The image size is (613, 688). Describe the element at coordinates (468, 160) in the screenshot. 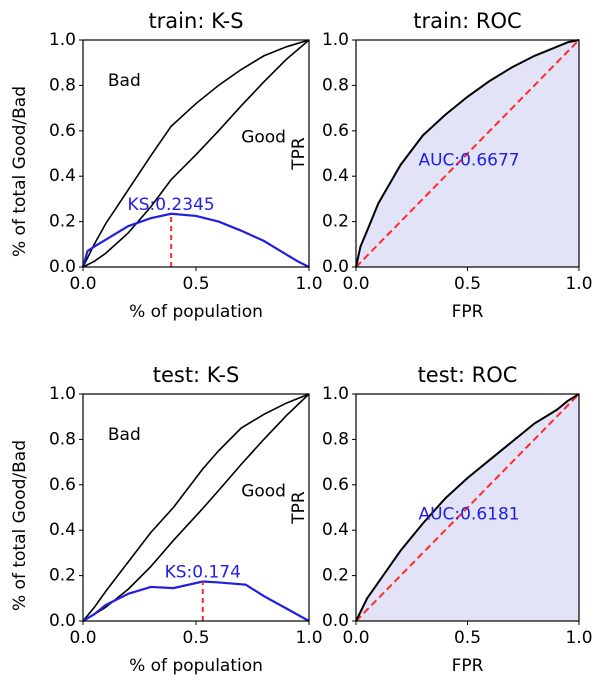

I see `auc-label: AUC:0.6677` at that location.